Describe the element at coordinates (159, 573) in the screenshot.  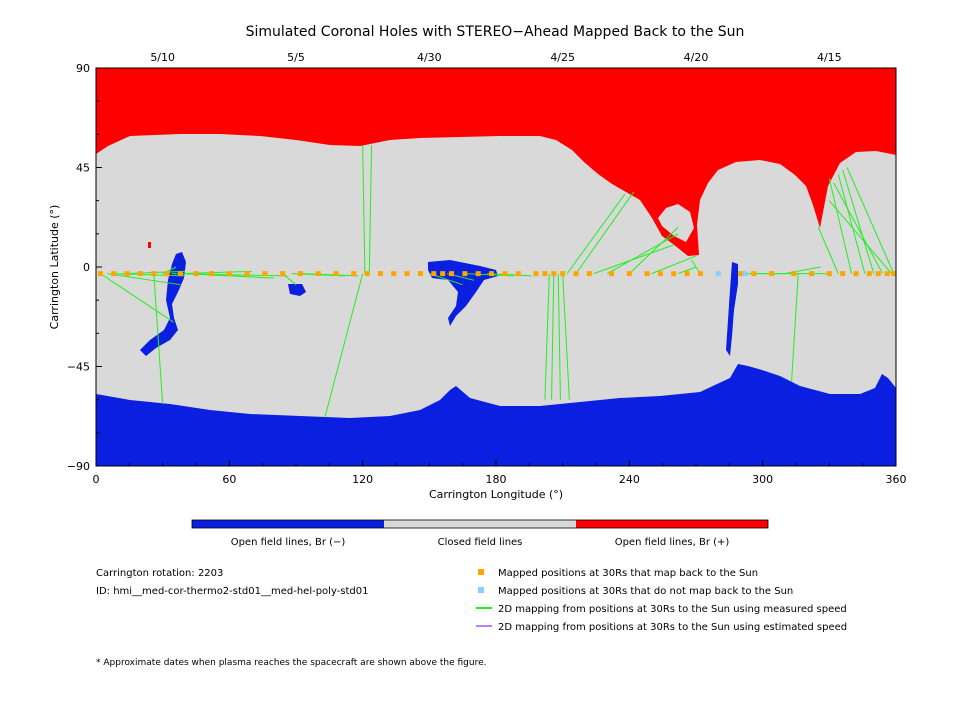
I see `carrington-rotation-text: Carrington rotation: 2203` at that location.